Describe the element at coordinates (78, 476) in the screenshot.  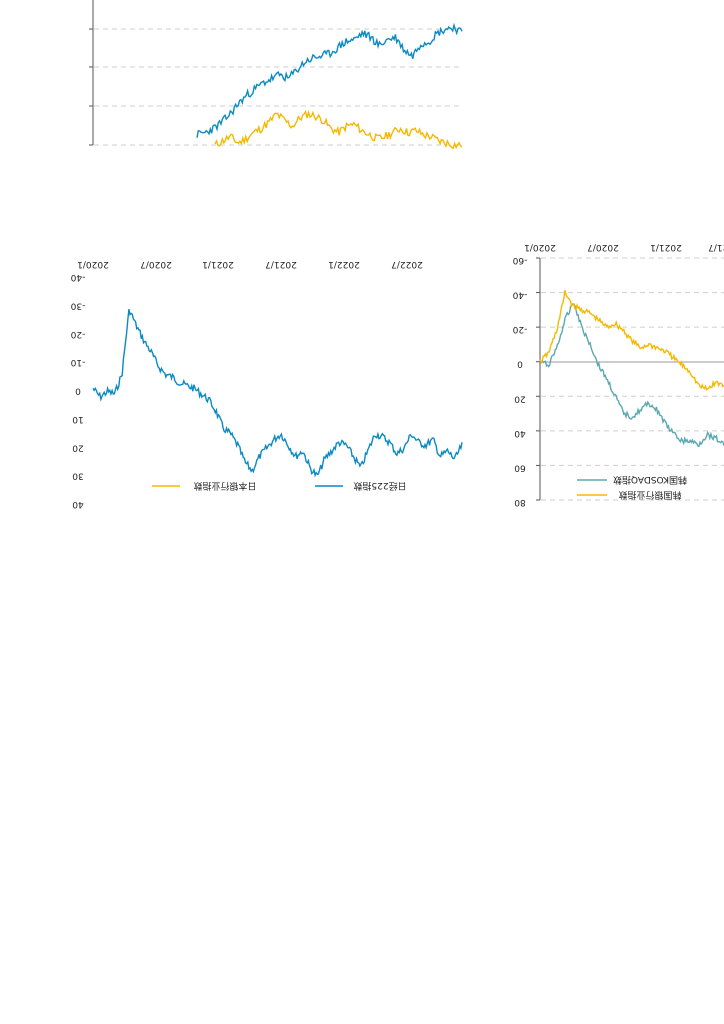
I see `left-y-tick-label: 30` at that location.